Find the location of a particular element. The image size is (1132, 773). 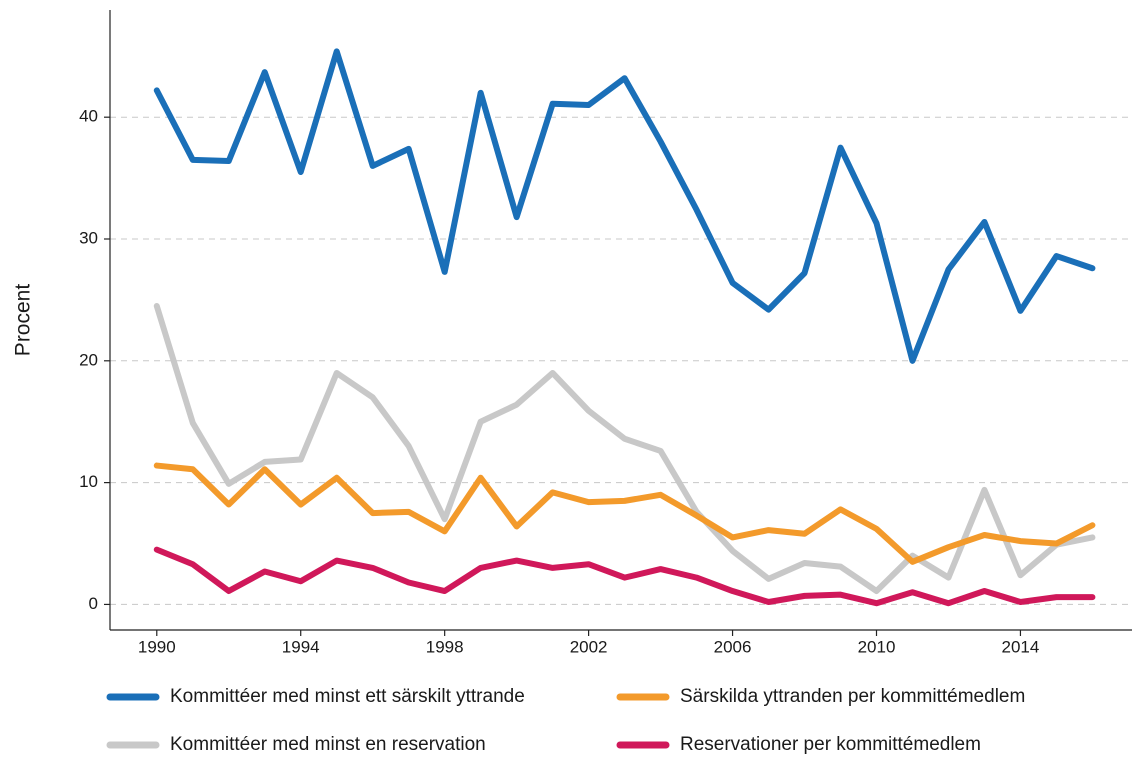

x-tick-label: 1998 is located at coordinates (445, 646).